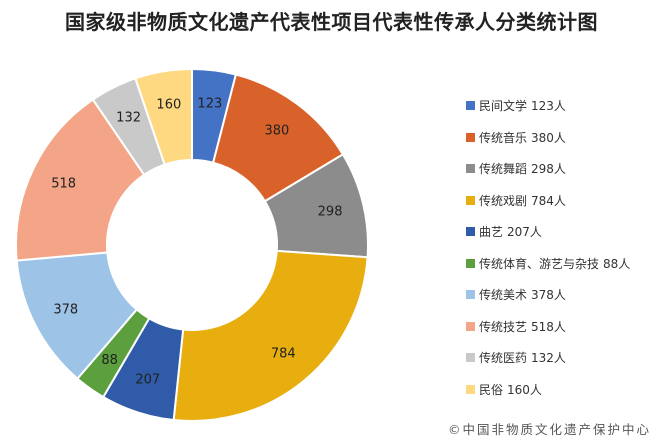 This screenshot has height=441, width=663. Describe the element at coordinates (503, 295) in the screenshot. I see `legend-label: 传统美术` at that location.